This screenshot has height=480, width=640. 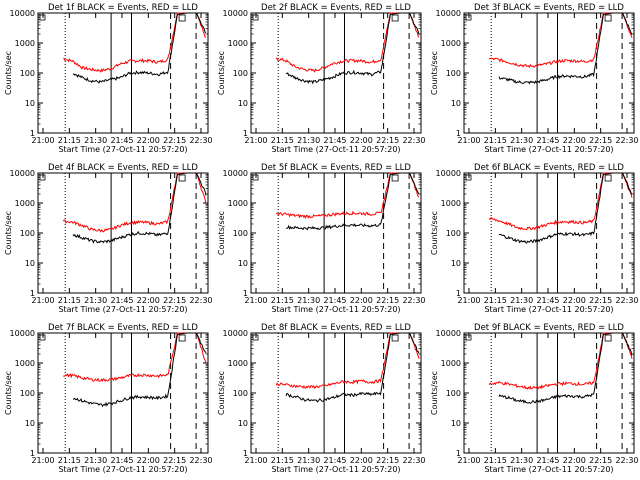 What do you see at coordinates (123, 328) in the screenshot?
I see `chart-title: Det 7f BLACK = Events, RED = LLD` at bounding box center [123, 328].